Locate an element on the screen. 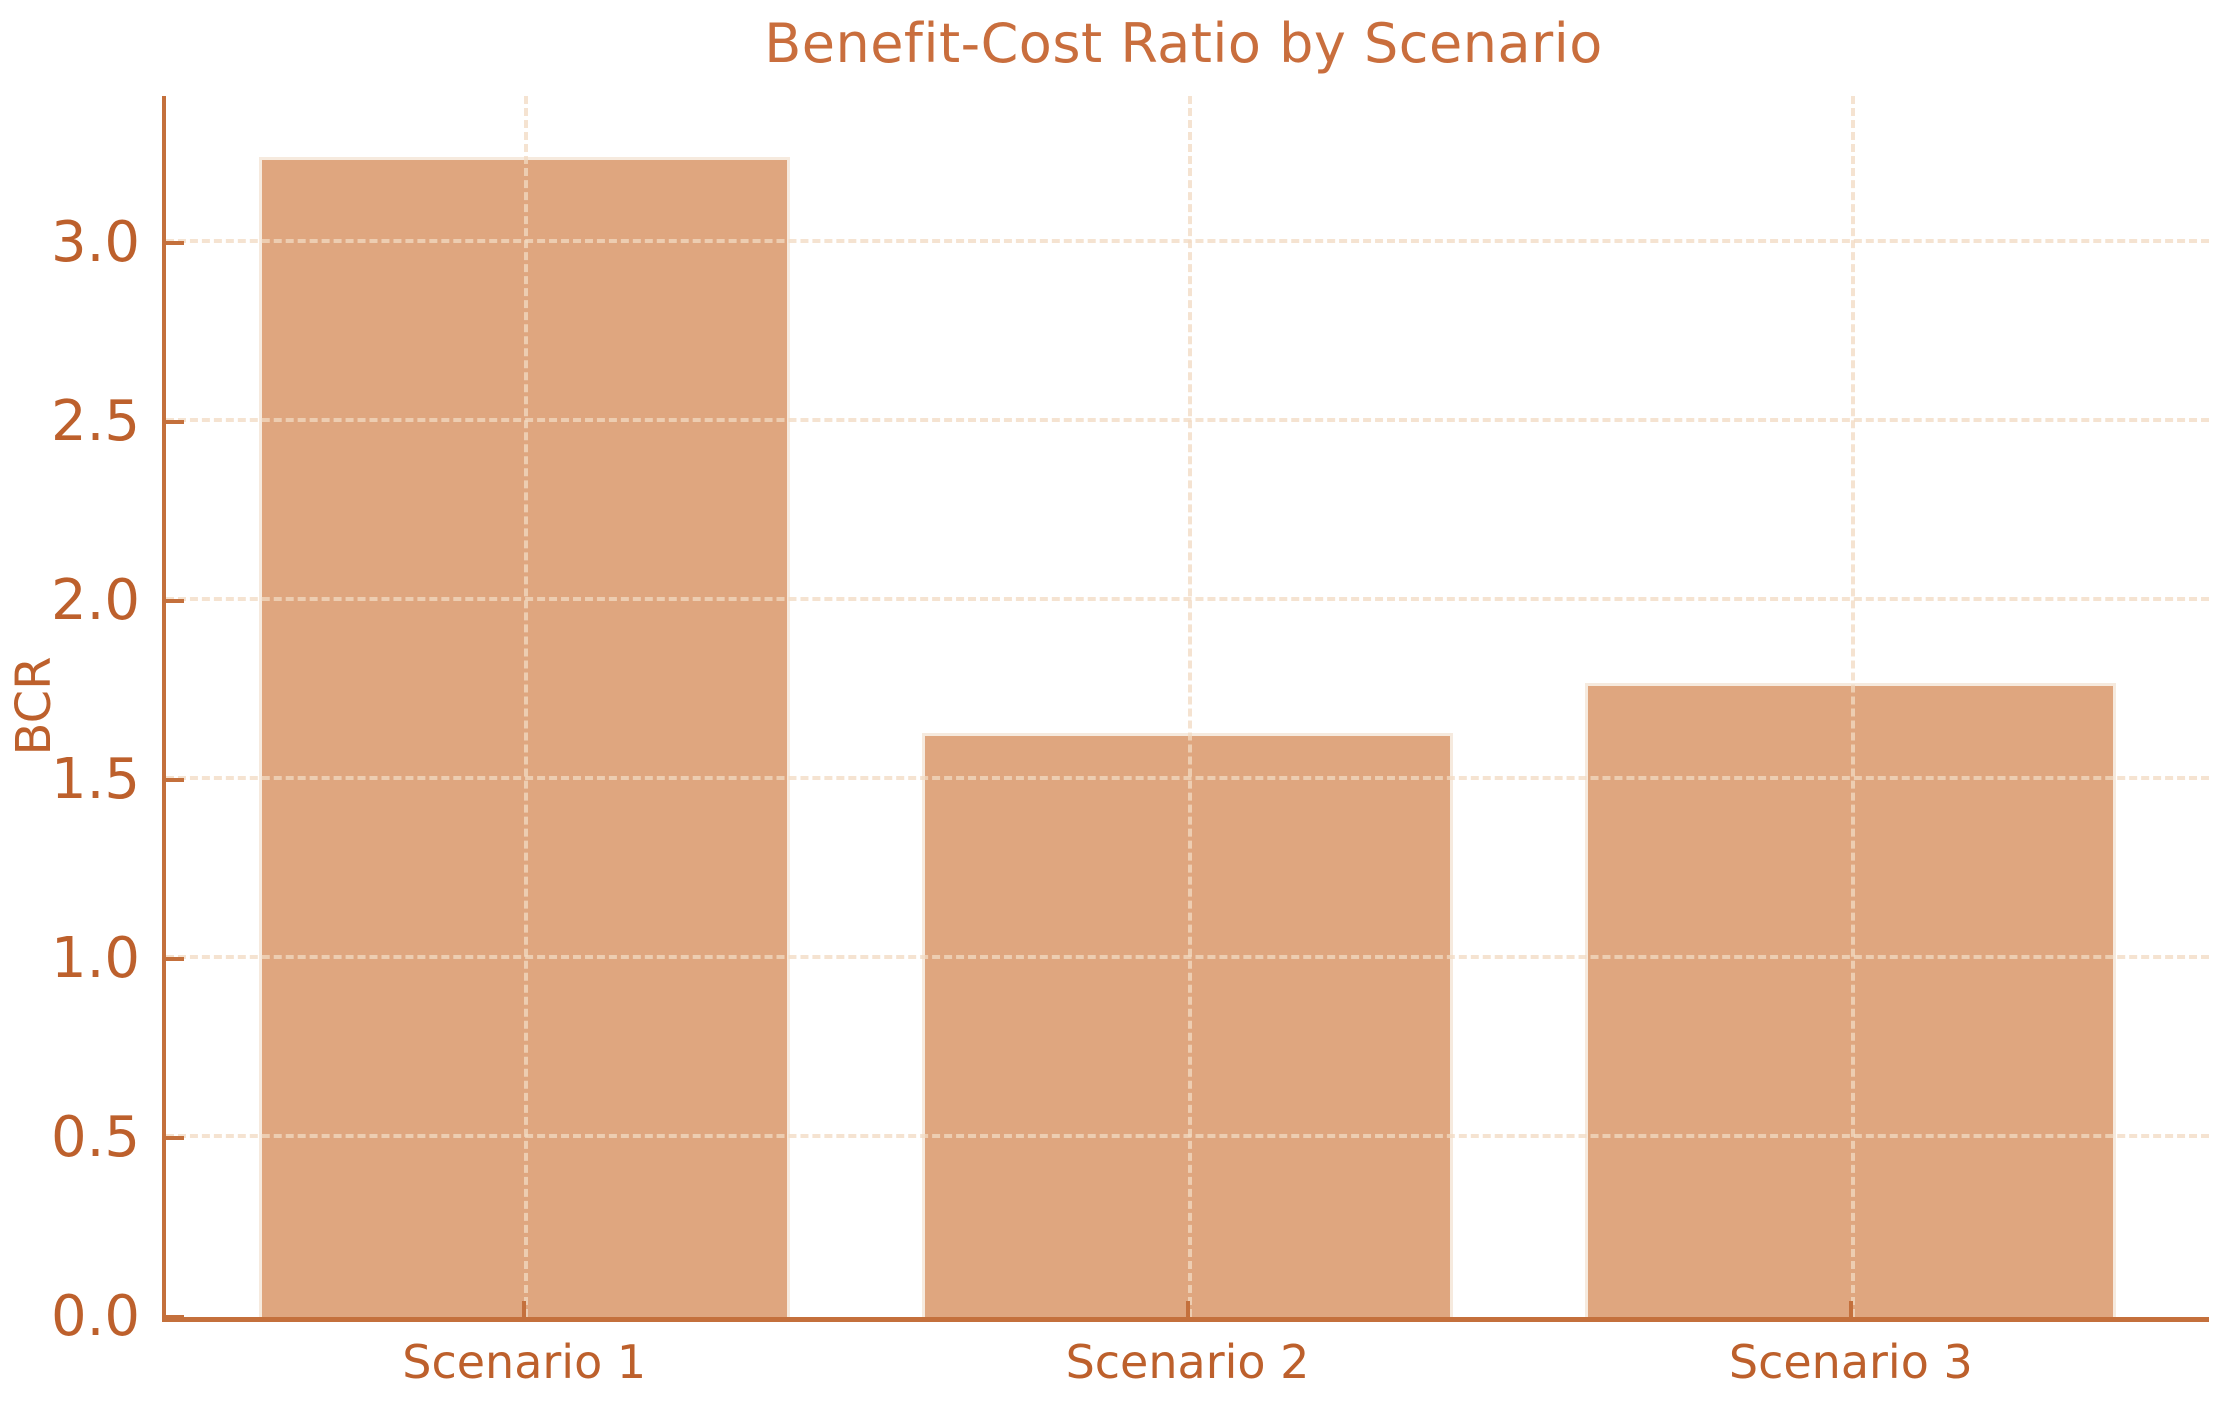 The image size is (2221, 1406). x-tick-label: Scenario 1 is located at coordinates (524, 1362).